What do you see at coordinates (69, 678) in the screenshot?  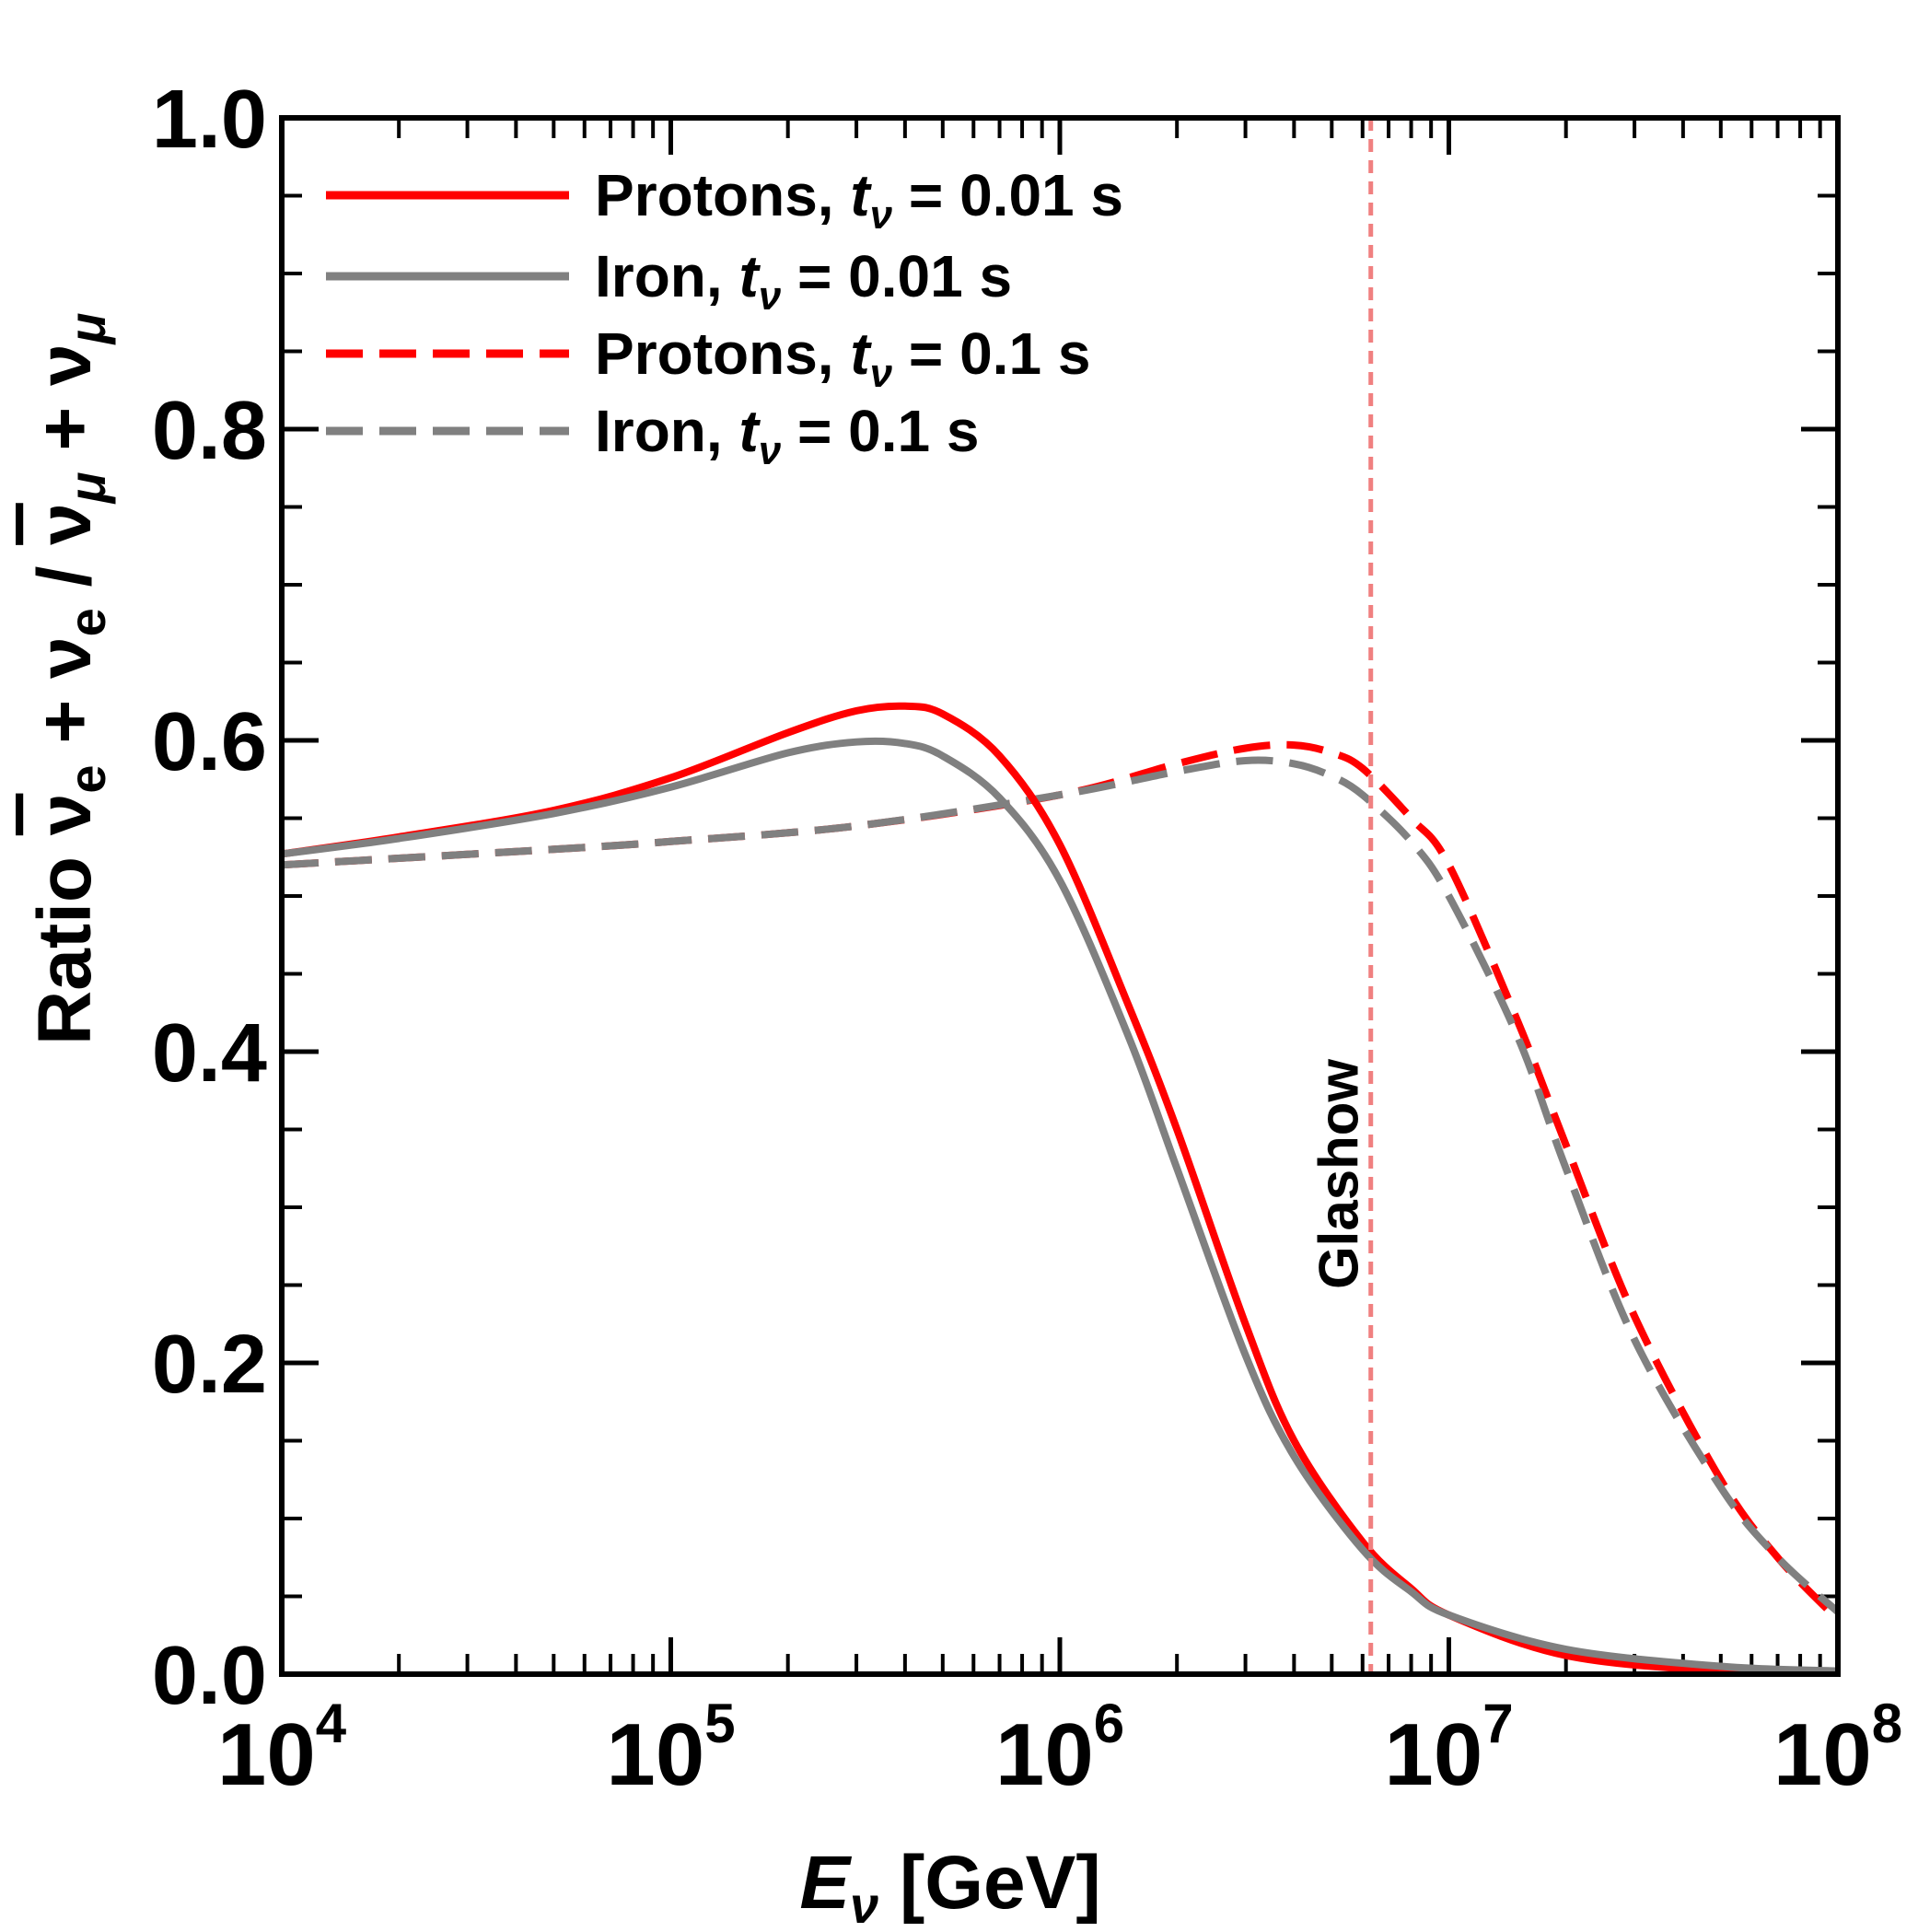 I see `y-axis-label: Ratio νe + νe / νμ + νμ` at bounding box center [69, 678].